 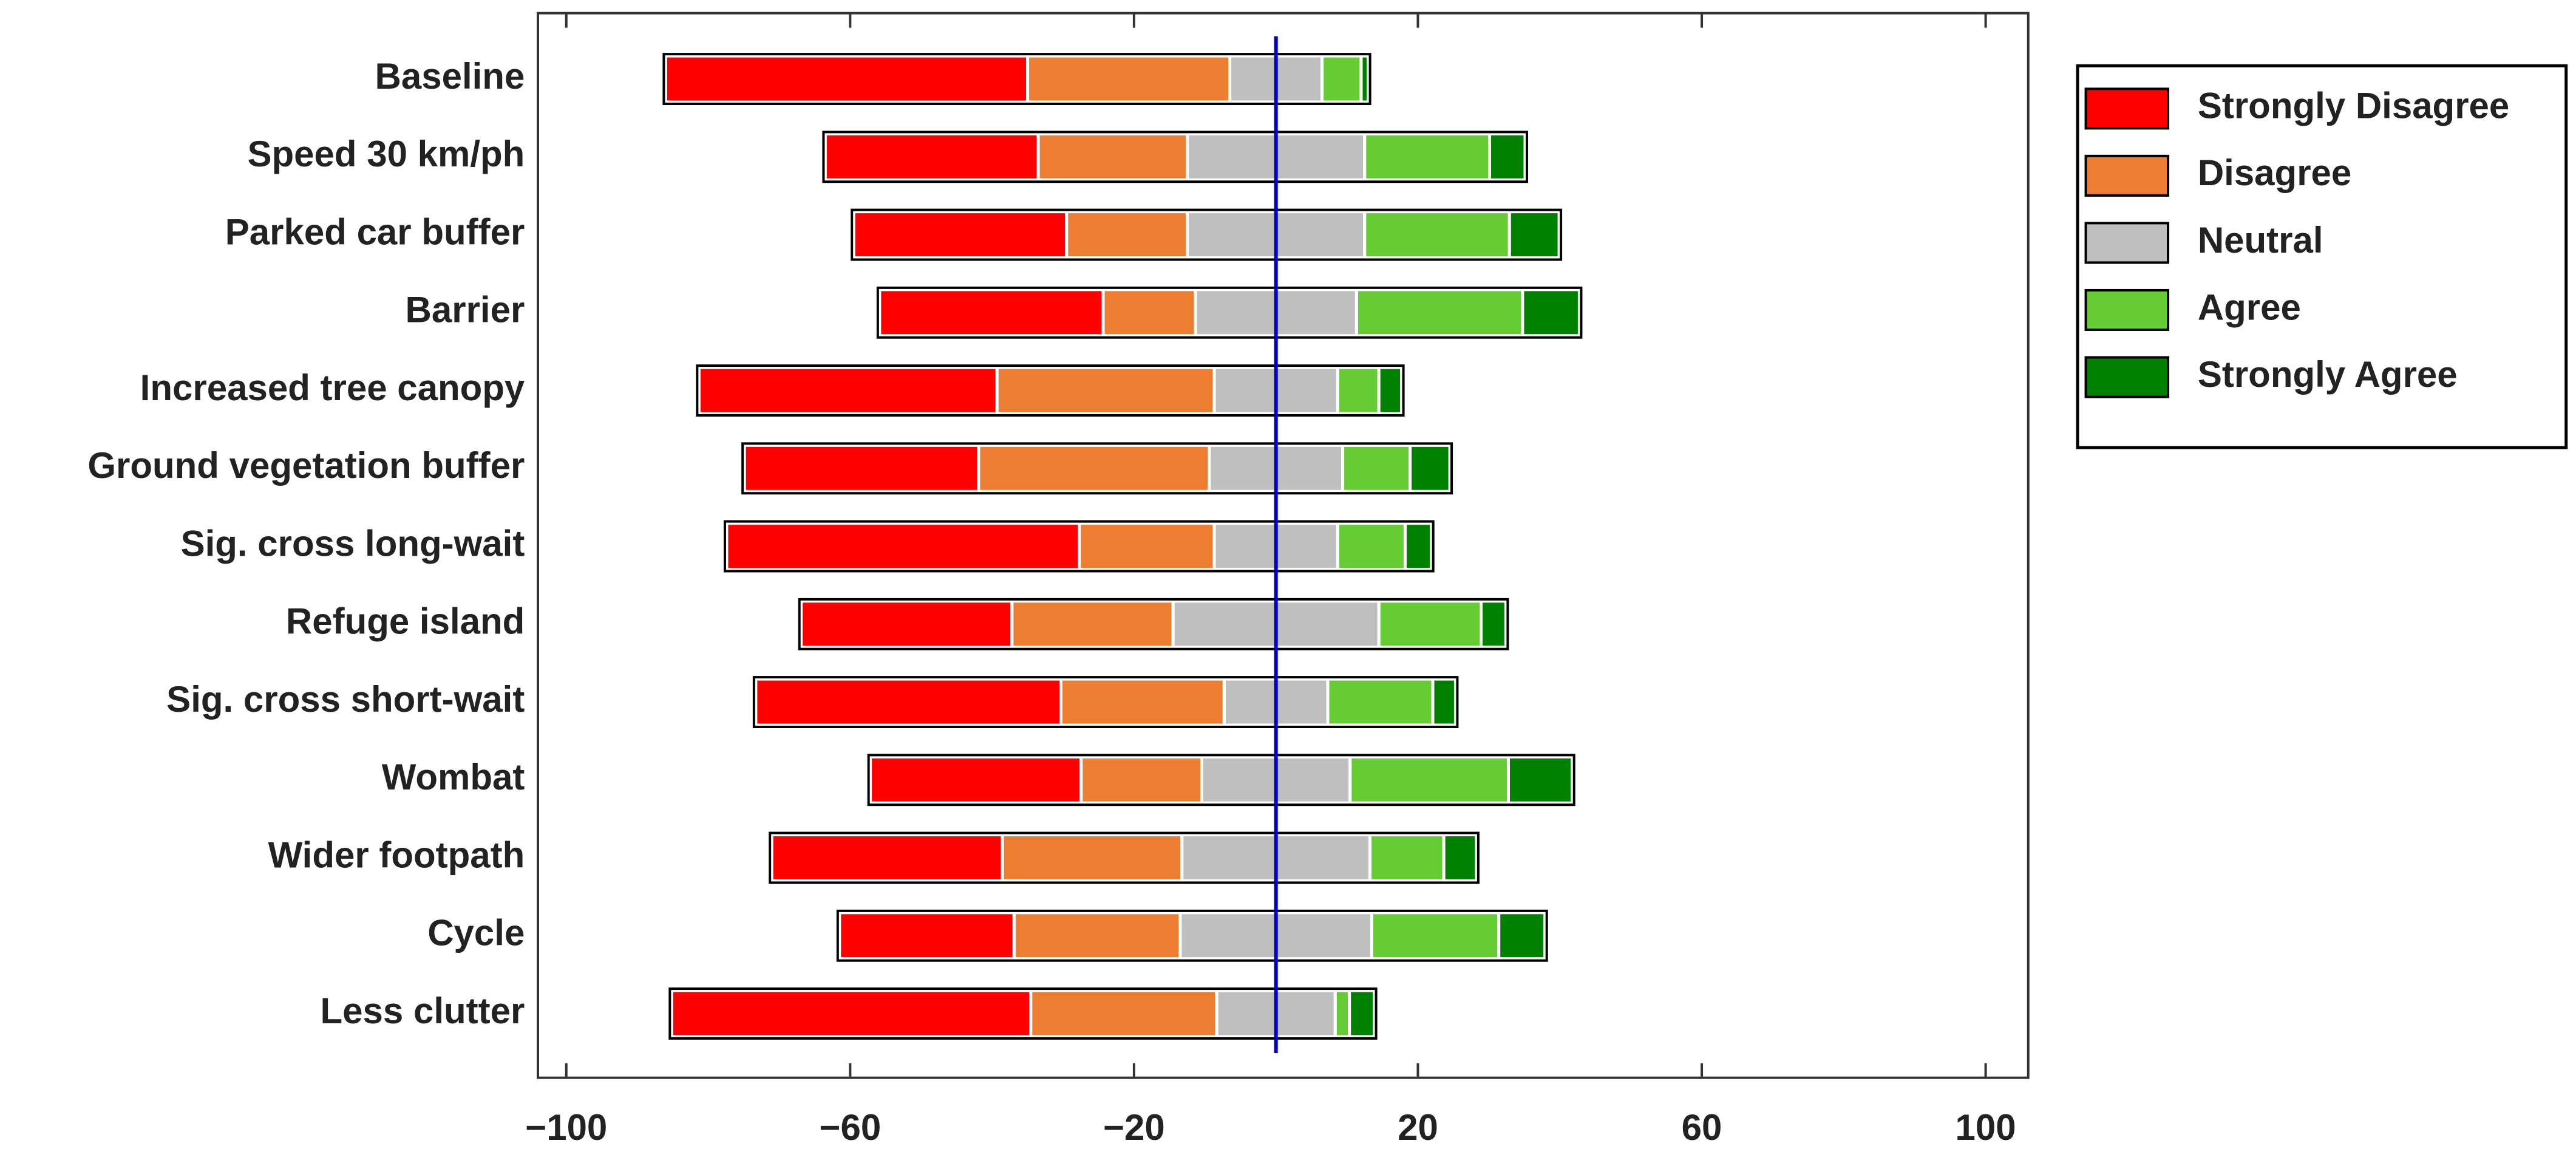 I want to click on legend-label: Neutral, so click(x=2260, y=240).